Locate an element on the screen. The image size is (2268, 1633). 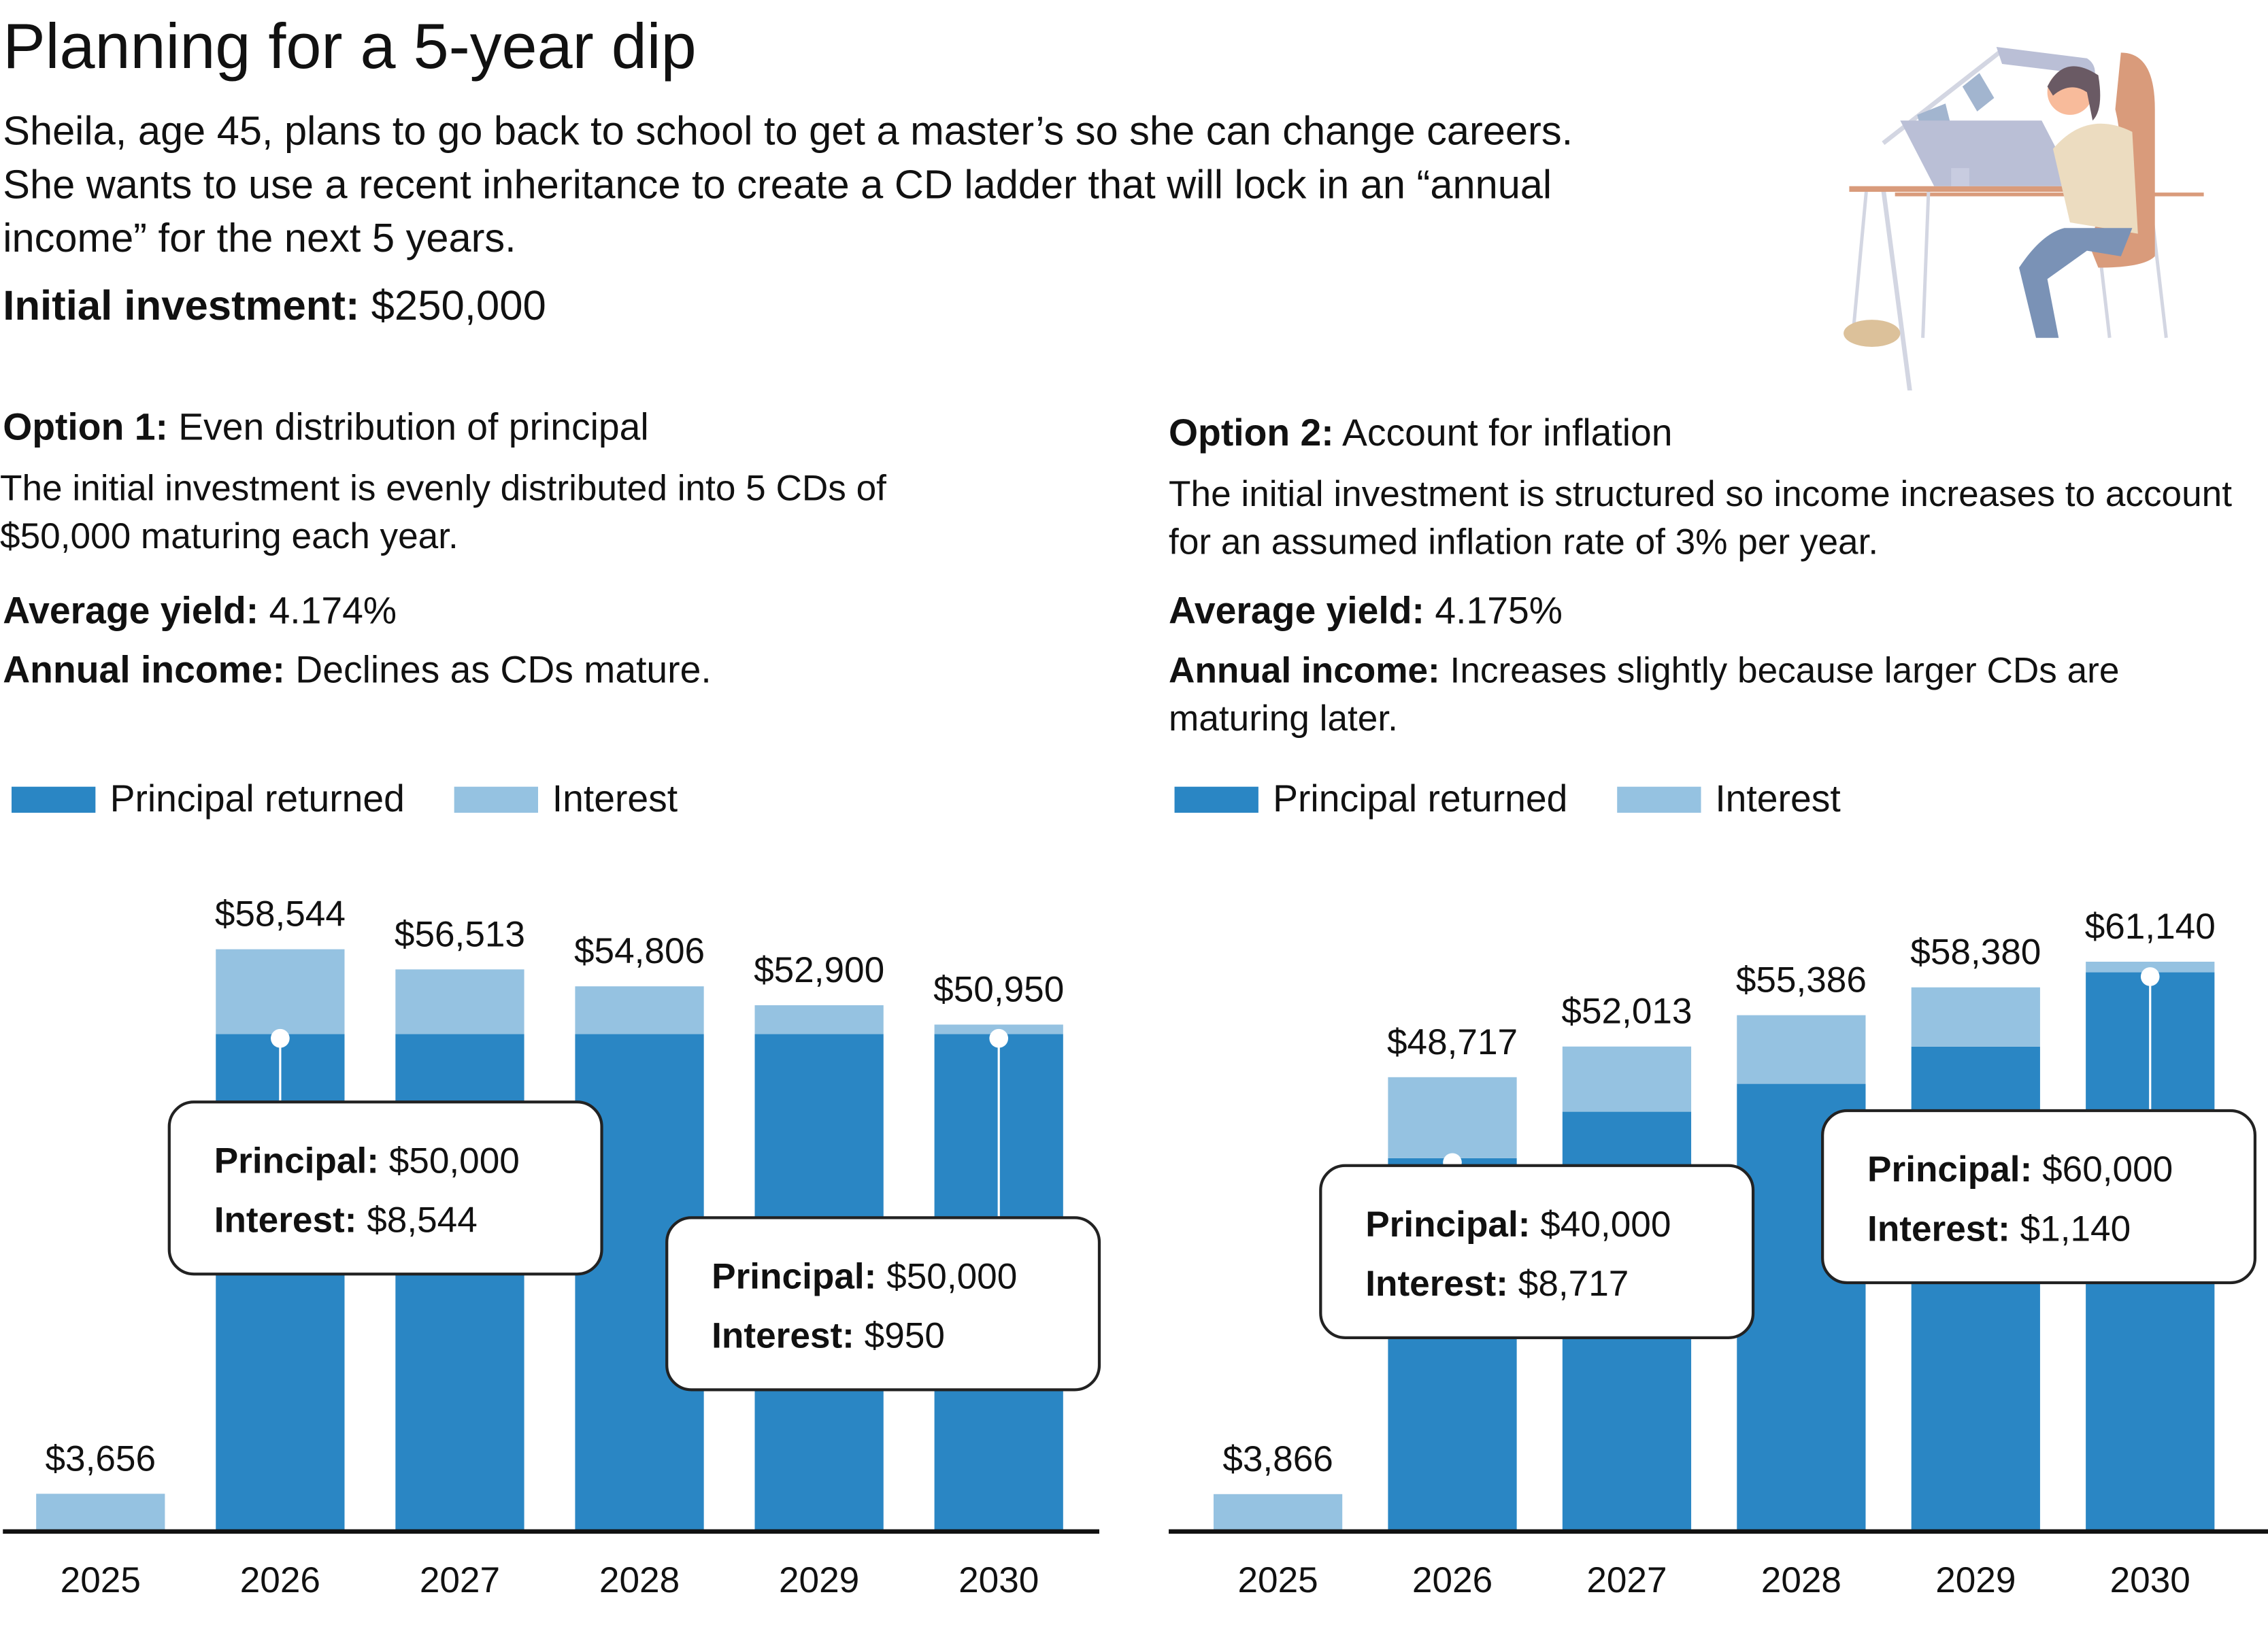
page-title: Planning for a 5-year dip is located at coordinates (350, 47).